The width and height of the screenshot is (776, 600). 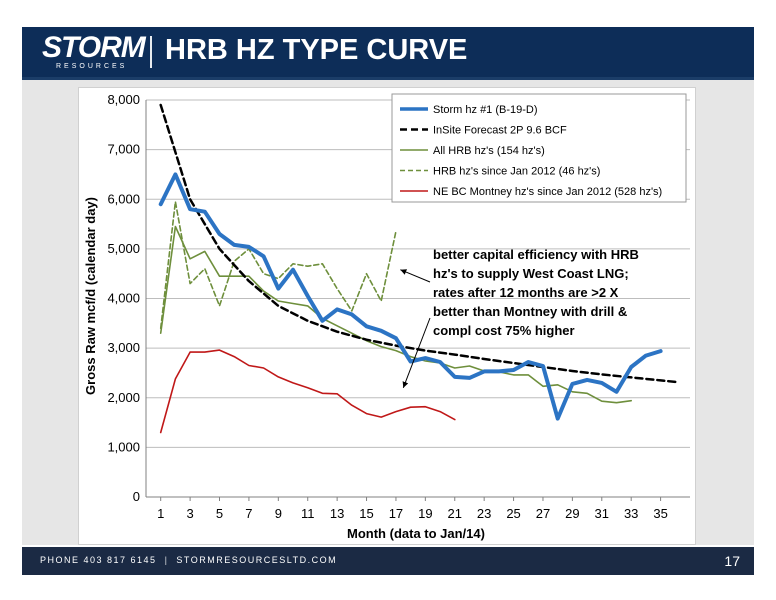 What do you see at coordinates (98, 560) in the screenshot?
I see `footer-phone: PHONE 403 817 6145` at bounding box center [98, 560].